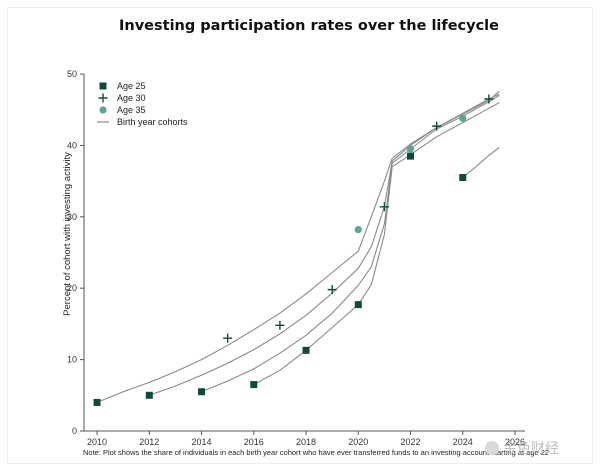 The height and width of the screenshot is (471, 600). I want to click on x-tick-label: 2024, so click(463, 442).